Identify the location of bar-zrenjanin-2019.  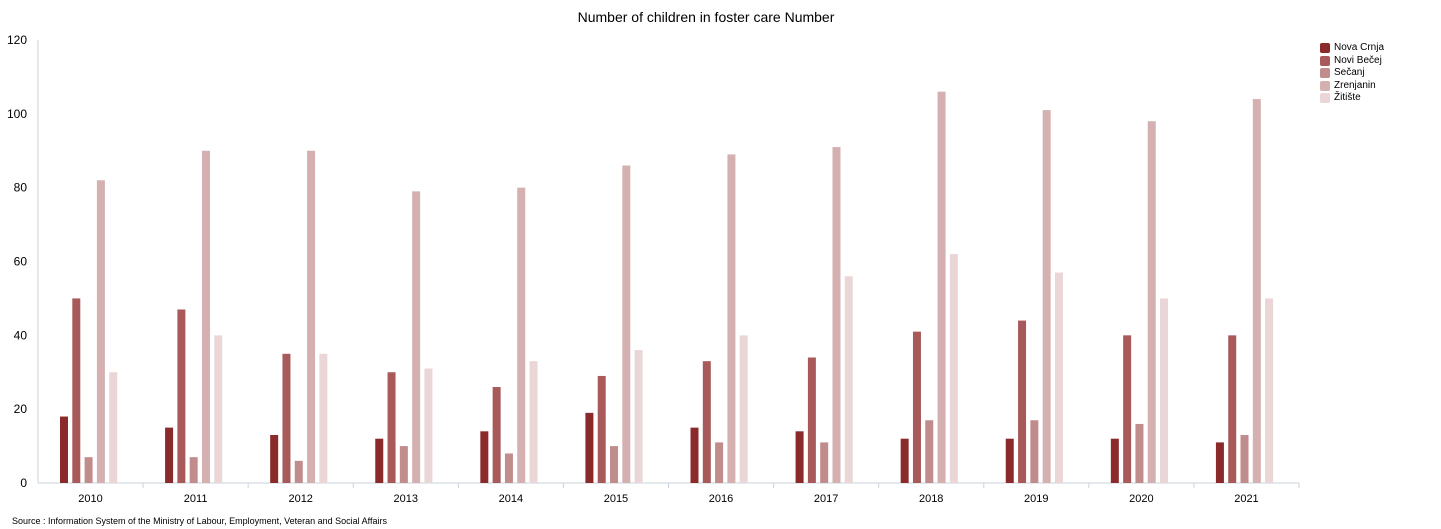
(1046, 297).